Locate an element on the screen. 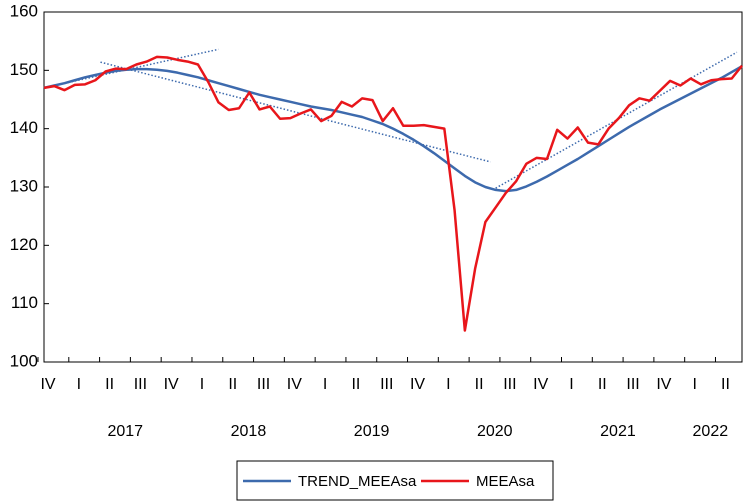 Image resolution: width=746 pixels, height=502 pixels. year-label: 2017 is located at coordinates (125, 431).